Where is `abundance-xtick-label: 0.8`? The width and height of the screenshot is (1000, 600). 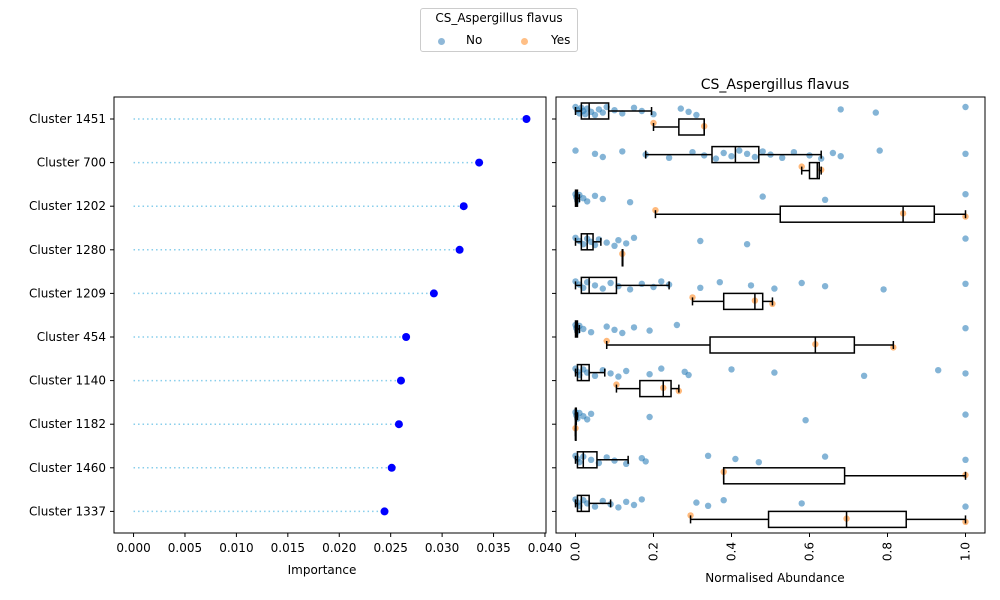
abundance-xtick-label: 0.8 is located at coordinates (888, 551).